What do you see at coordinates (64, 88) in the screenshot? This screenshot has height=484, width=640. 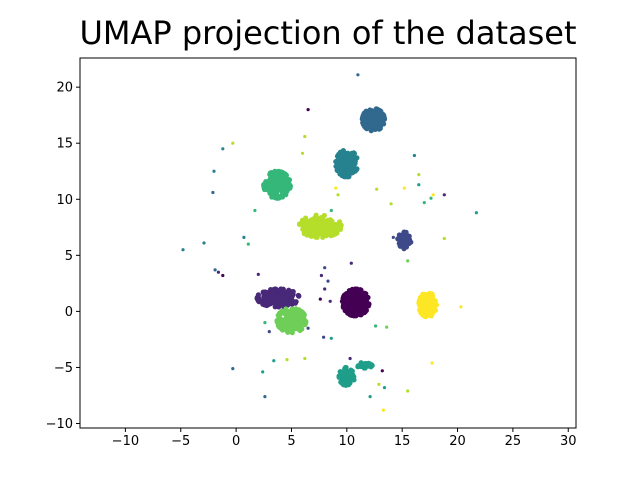 I see `y-tick-label: 20` at bounding box center [64, 88].